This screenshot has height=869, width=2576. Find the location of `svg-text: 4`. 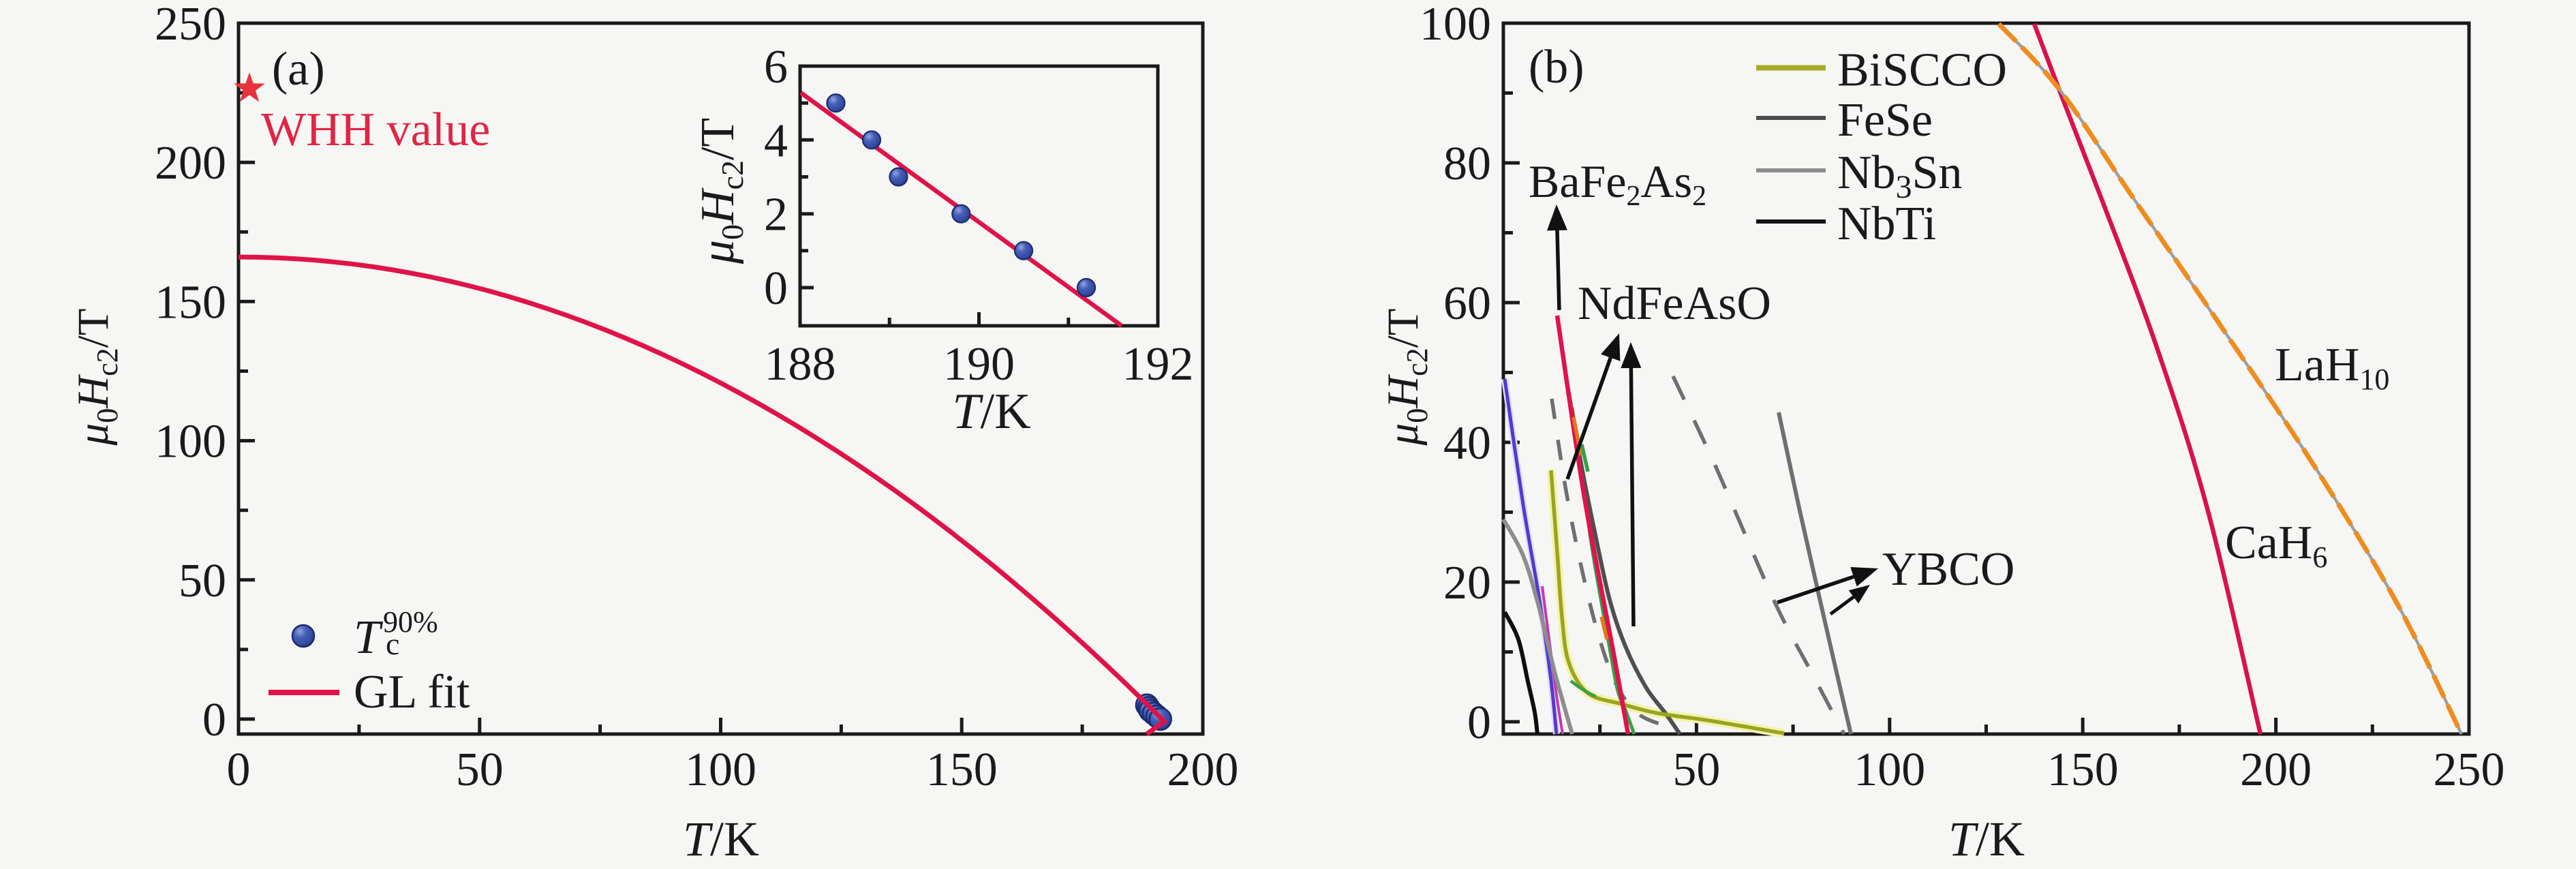

svg-text: 4 is located at coordinates (776, 141).